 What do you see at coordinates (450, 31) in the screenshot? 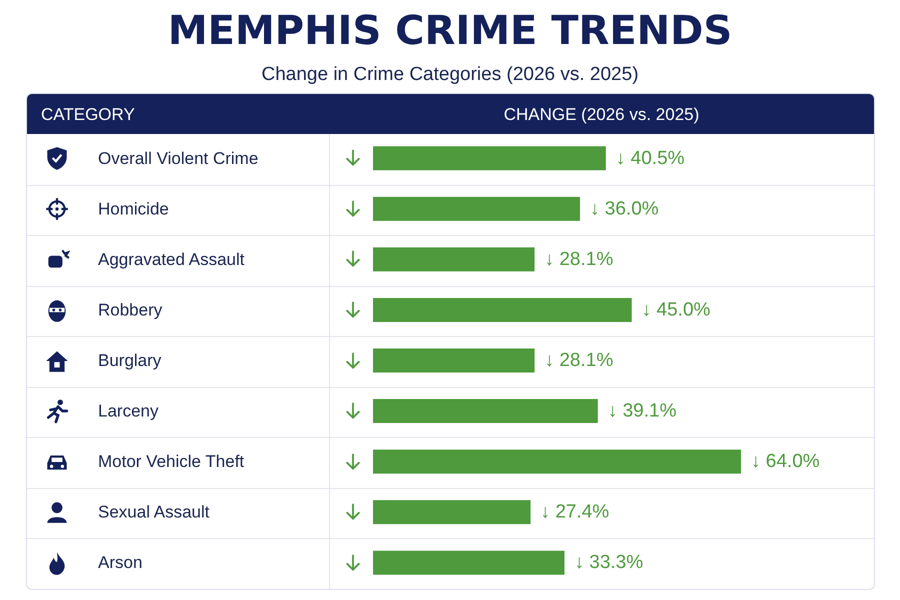
I see `chart-title: MEMPHIS CRIME TRENDS` at bounding box center [450, 31].